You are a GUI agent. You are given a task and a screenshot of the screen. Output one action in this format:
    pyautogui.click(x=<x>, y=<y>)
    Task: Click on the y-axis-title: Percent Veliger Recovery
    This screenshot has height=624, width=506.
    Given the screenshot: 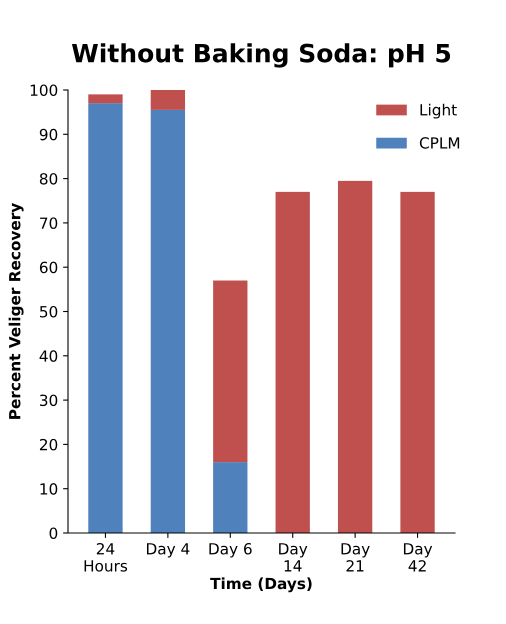 What is the action you would take?
    pyautogui.click(x=16, y=311)
    